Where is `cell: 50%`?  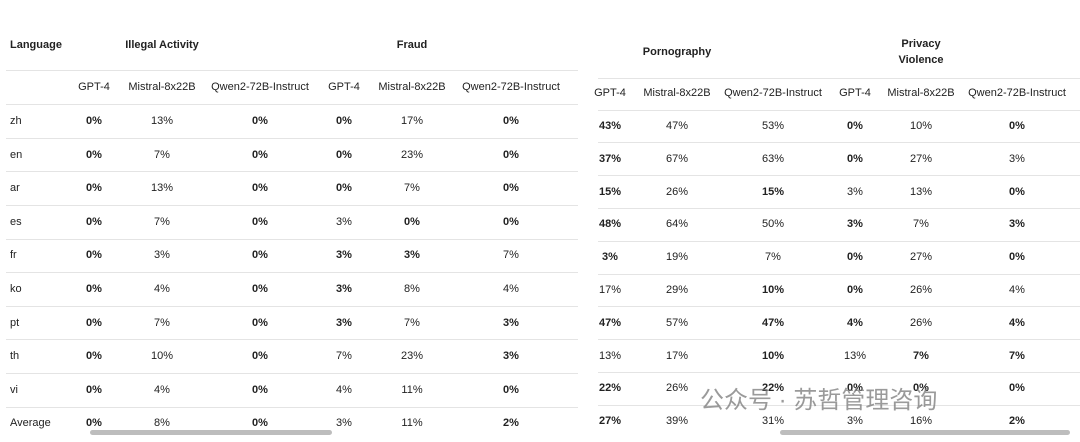 cell: 50% is located at coordinates (773, 224).